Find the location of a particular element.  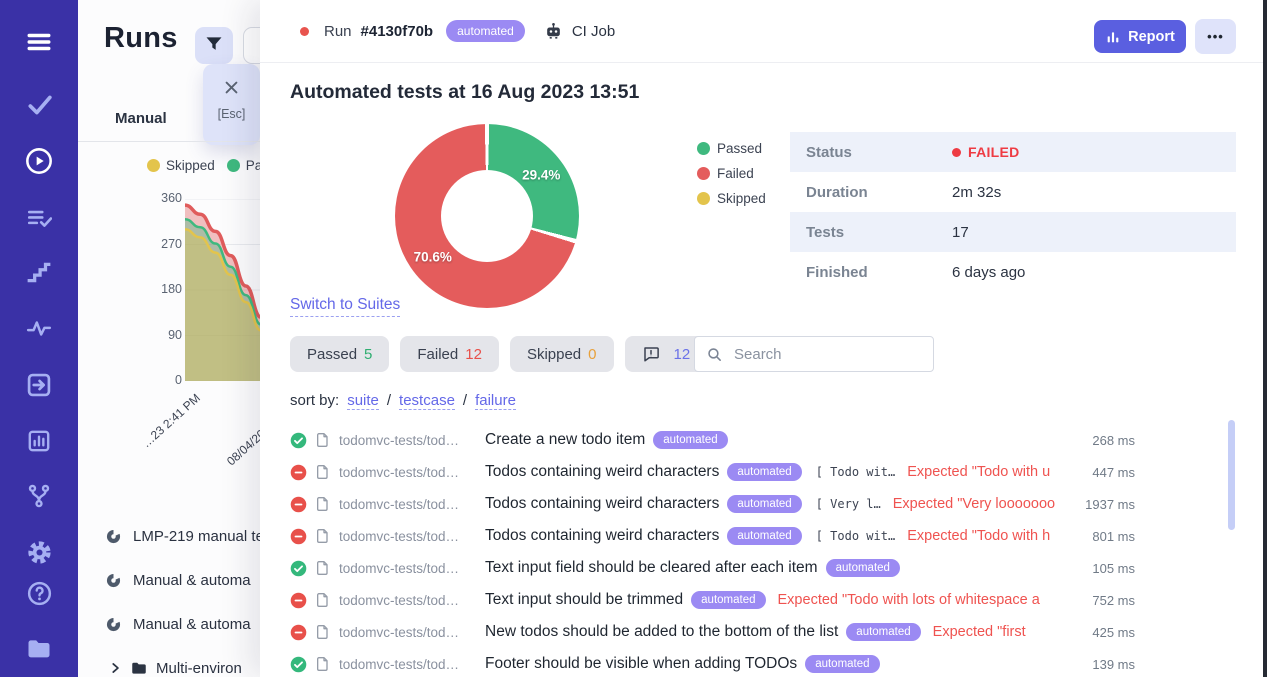

y-axis-tick: 180 is located at coordinates (171, 289).